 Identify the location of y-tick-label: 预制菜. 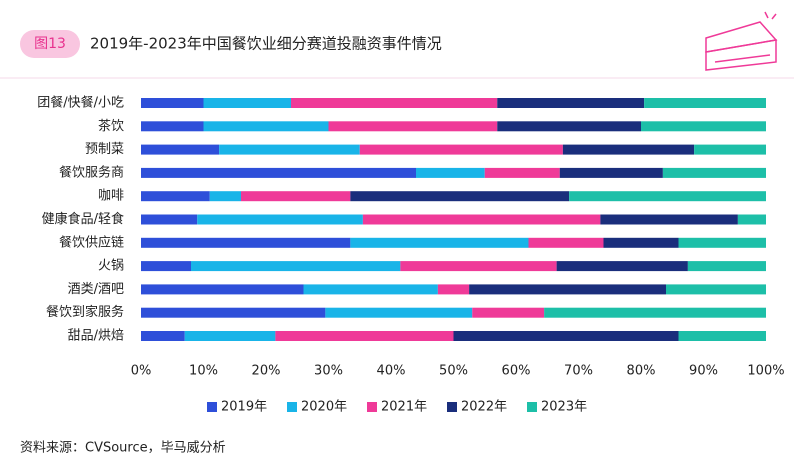
(104, 149).